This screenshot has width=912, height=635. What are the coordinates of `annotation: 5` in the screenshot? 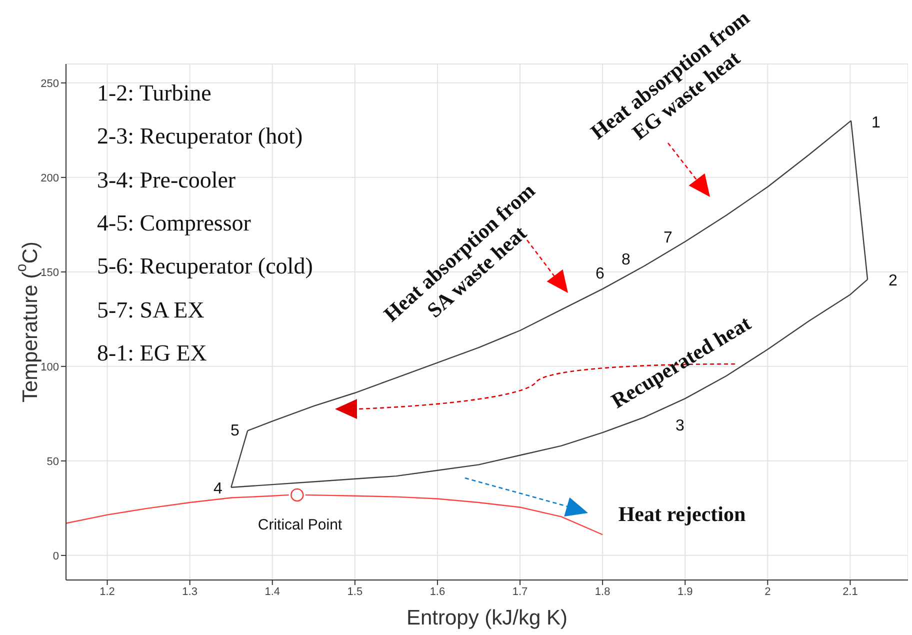 It's located at (235, 431).